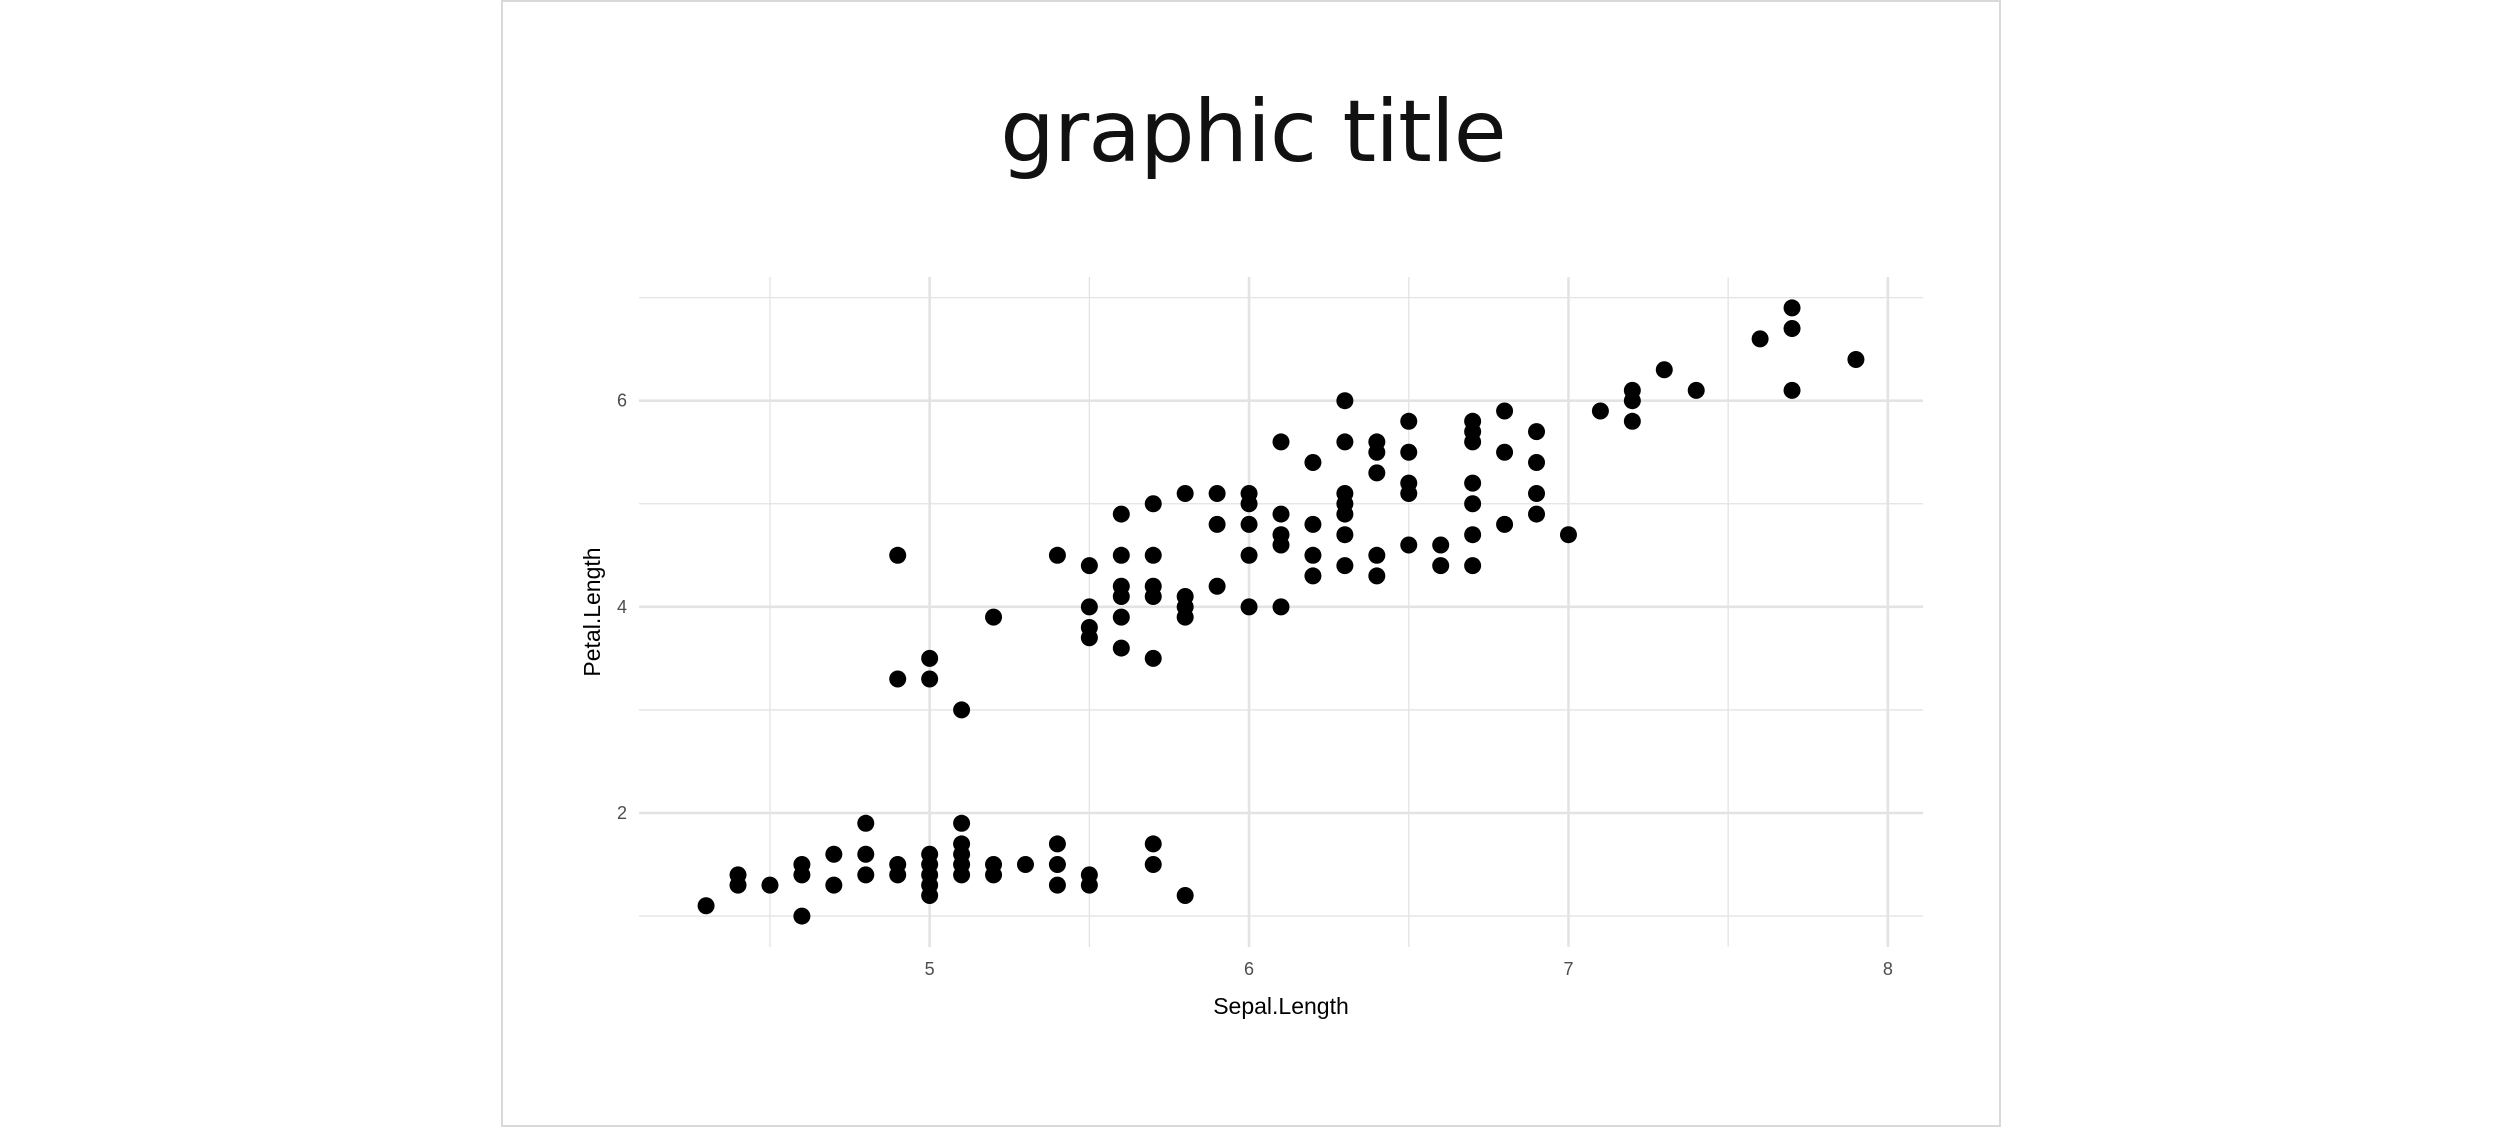  Describe the element at coordinates (1253, 132) in the screenshot. I see `chart-title: graphic title` at that location.